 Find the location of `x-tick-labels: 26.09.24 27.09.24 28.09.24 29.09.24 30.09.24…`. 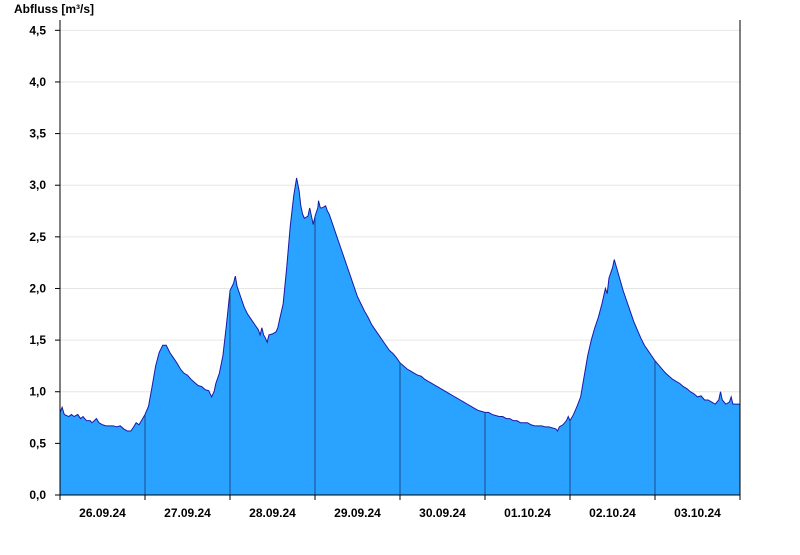

x-tick-labels: 26.09.24 27.09.24 28.09.24 29.09.24 30.09.24… is located at coordinates (400, 513).